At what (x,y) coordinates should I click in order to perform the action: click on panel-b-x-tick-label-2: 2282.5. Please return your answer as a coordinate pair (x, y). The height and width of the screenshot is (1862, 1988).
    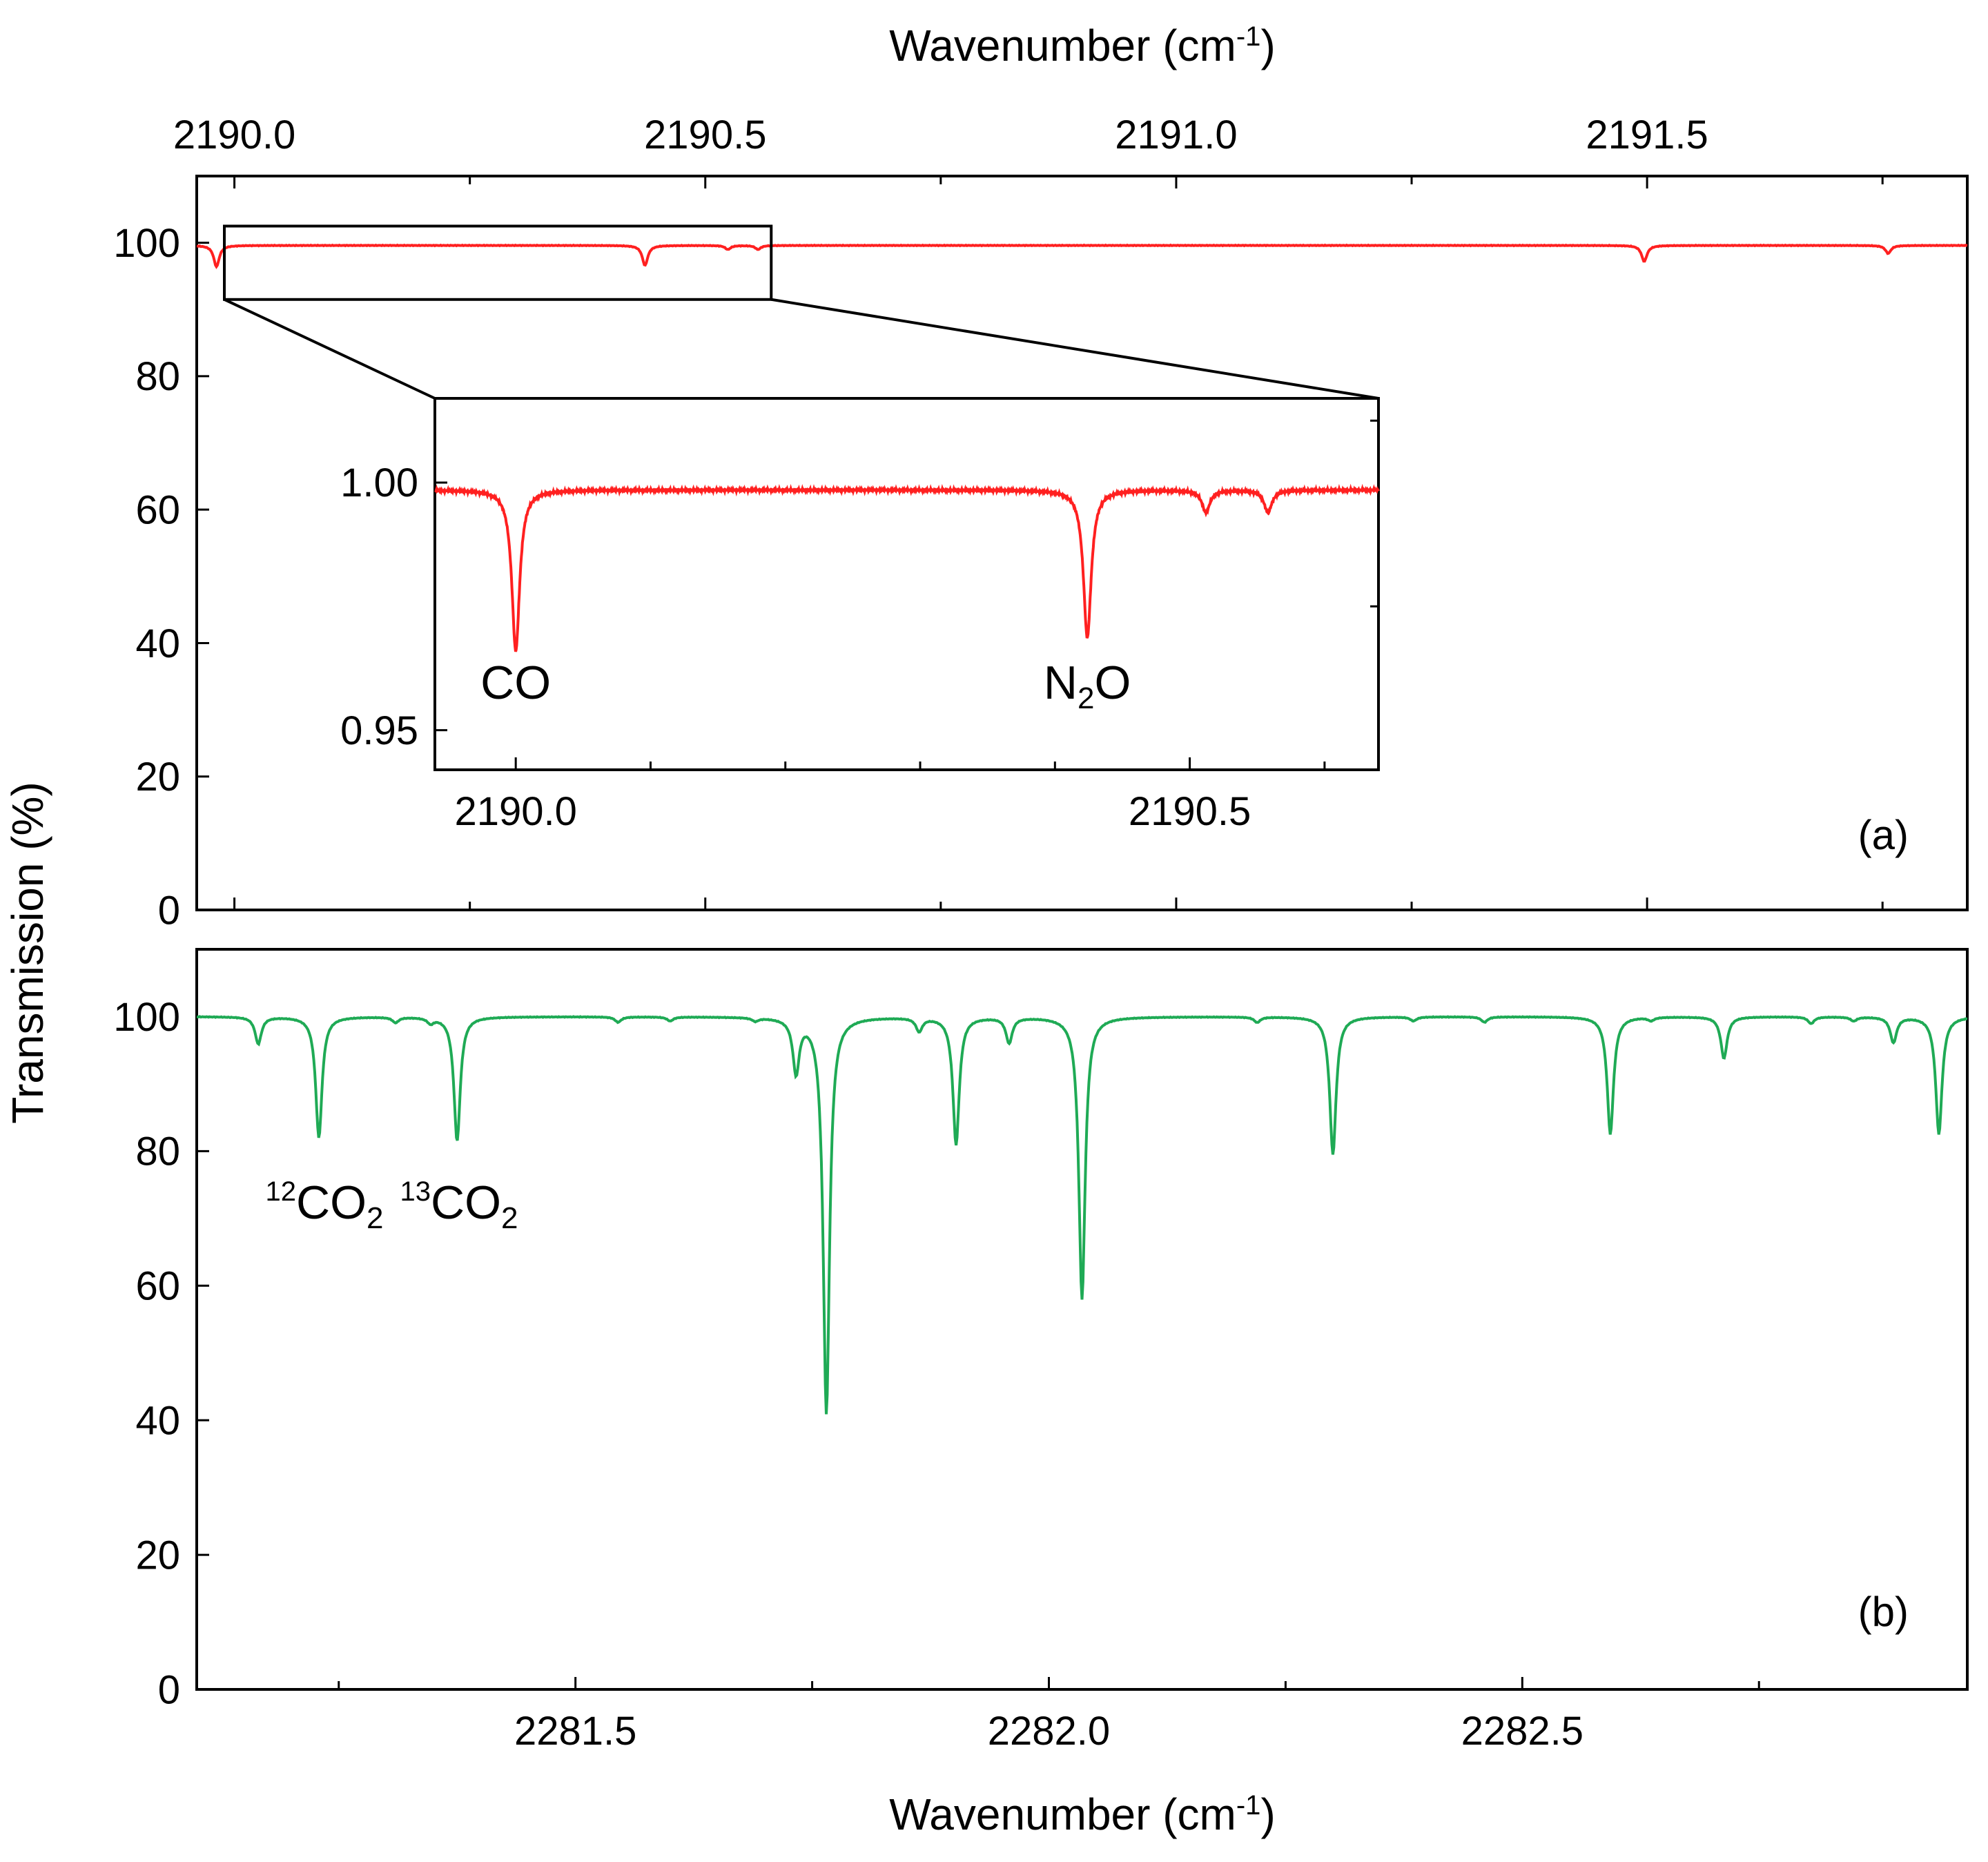
    Looking at the image, I should click on (1522, 1731).